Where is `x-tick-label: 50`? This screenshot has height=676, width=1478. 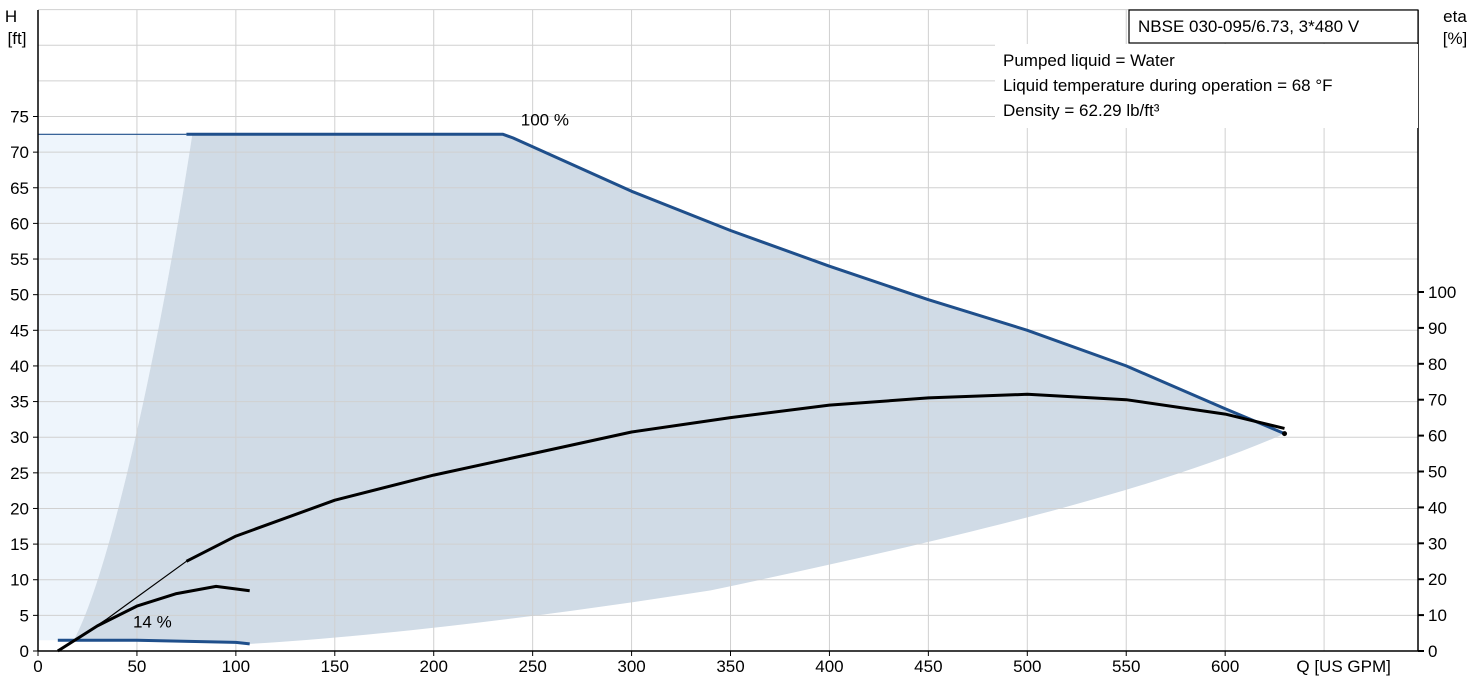
x-tick-label: 50 is located at coordinates (136, 666).